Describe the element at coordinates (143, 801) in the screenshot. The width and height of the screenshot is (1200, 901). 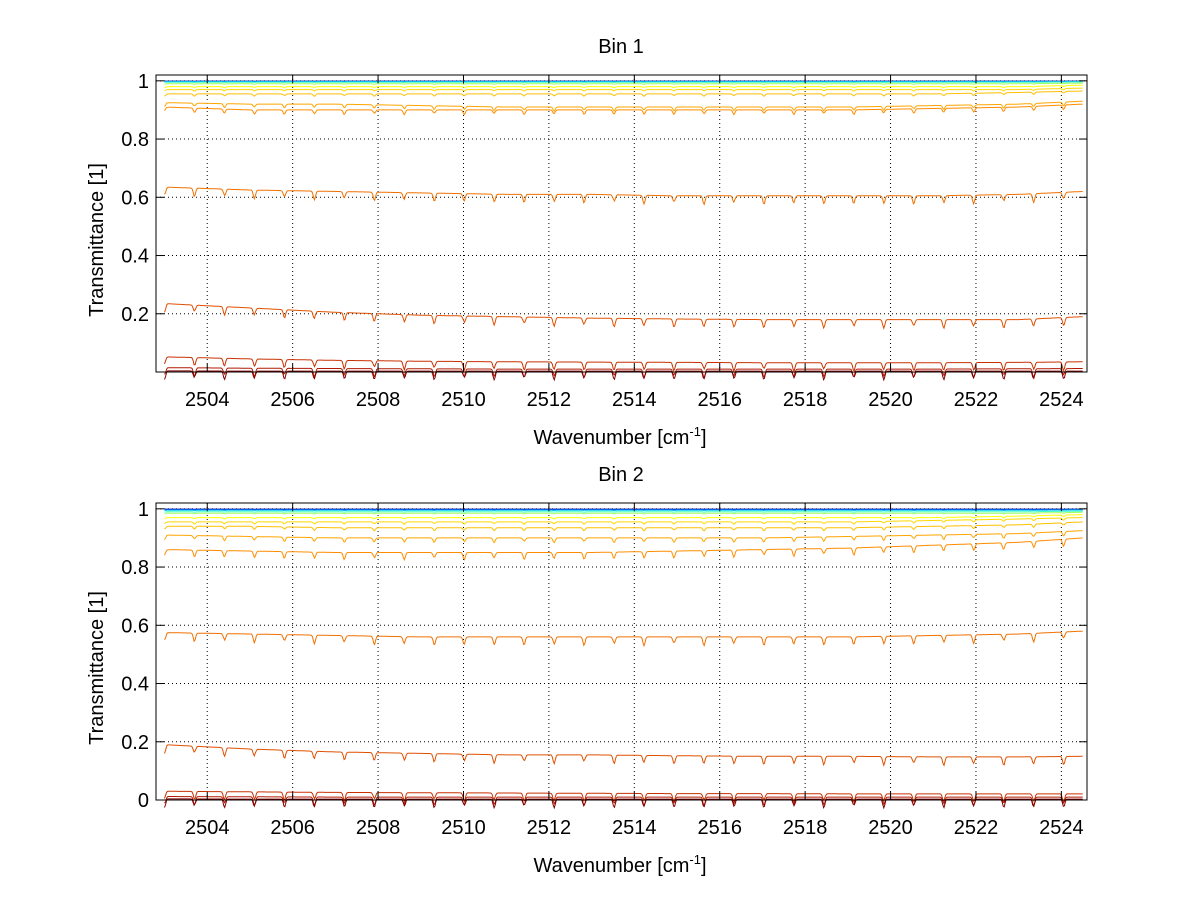
I see `y-tick-label: 0` at that location.